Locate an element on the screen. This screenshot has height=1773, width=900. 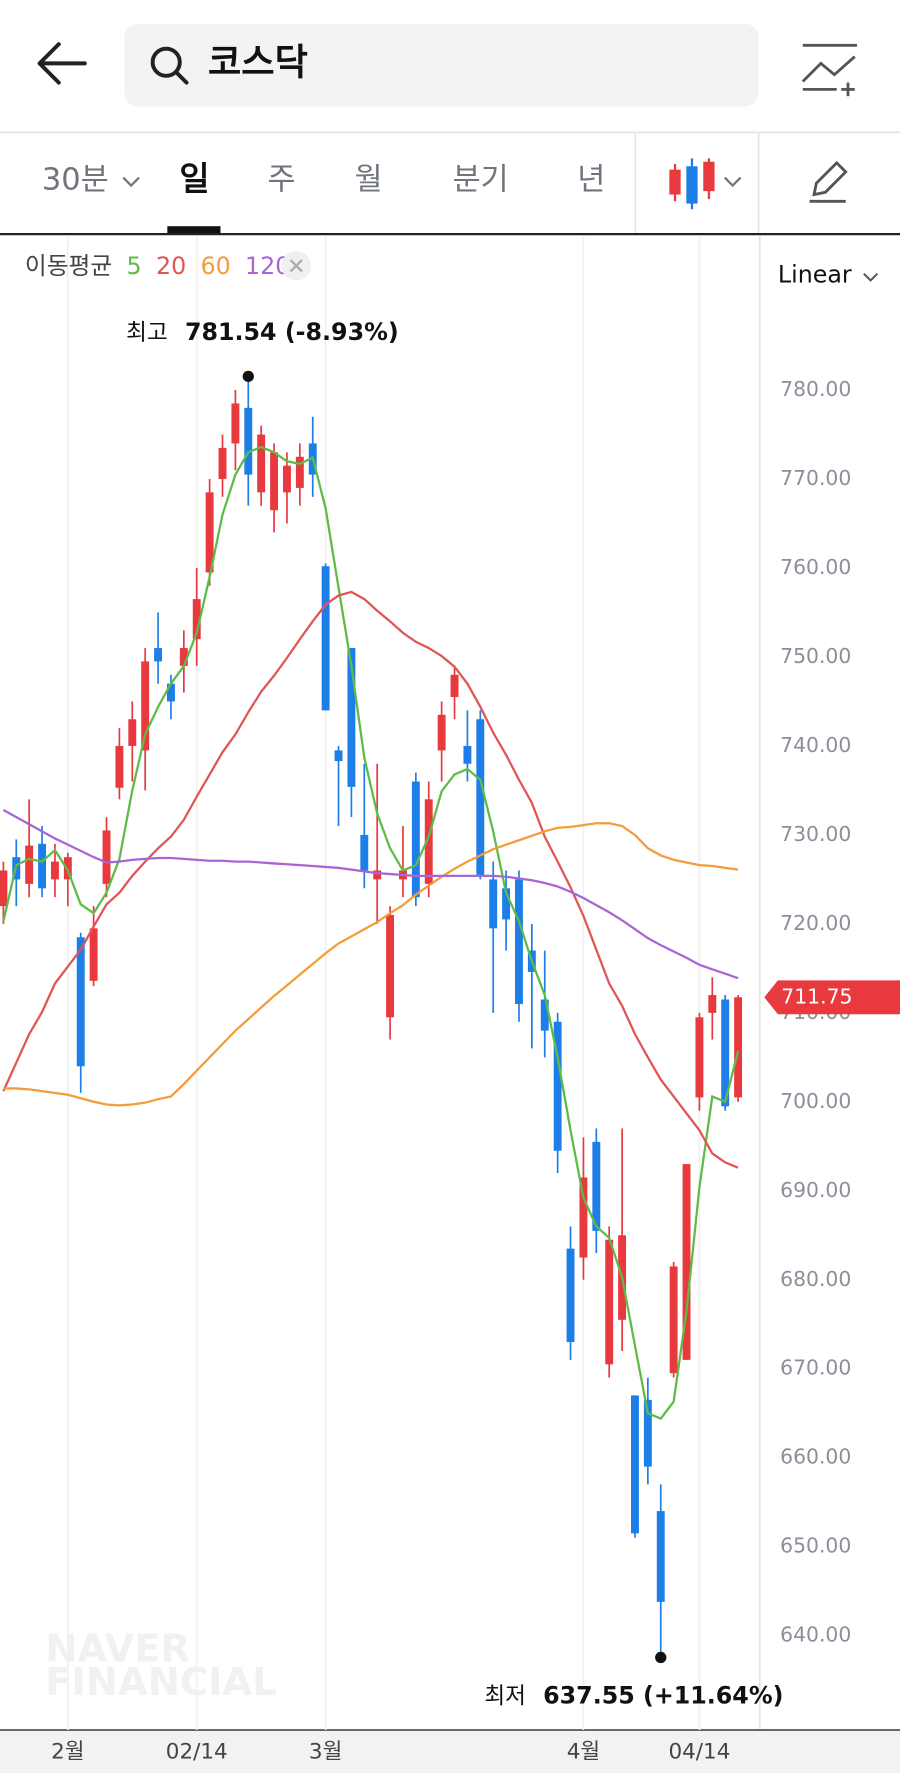
tab: 30분 is located at coordinates (75, 179).